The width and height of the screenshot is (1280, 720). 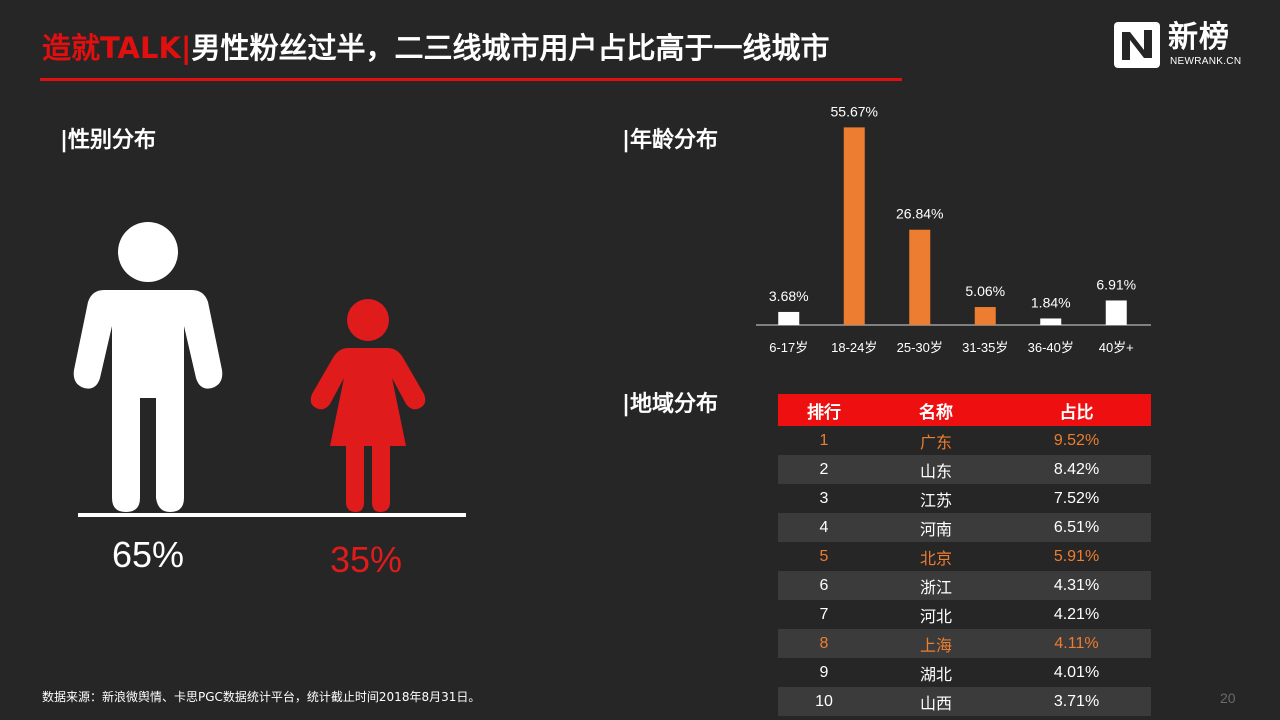 What do you see at coordinates (824, 556) in the screenshot?
I see `rank-cell: 5` at bounding box center [824, 556].